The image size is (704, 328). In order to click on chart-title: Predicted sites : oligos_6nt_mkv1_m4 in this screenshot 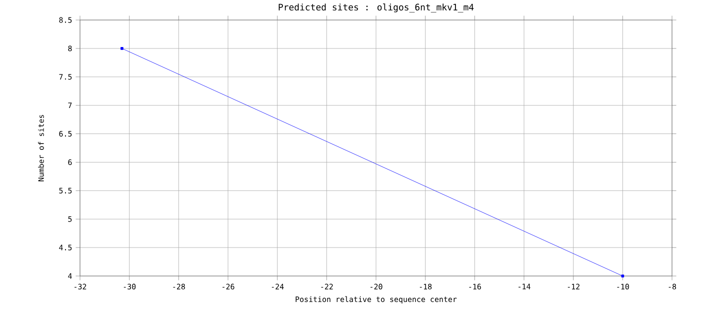, I will do `click(376, 8)`.